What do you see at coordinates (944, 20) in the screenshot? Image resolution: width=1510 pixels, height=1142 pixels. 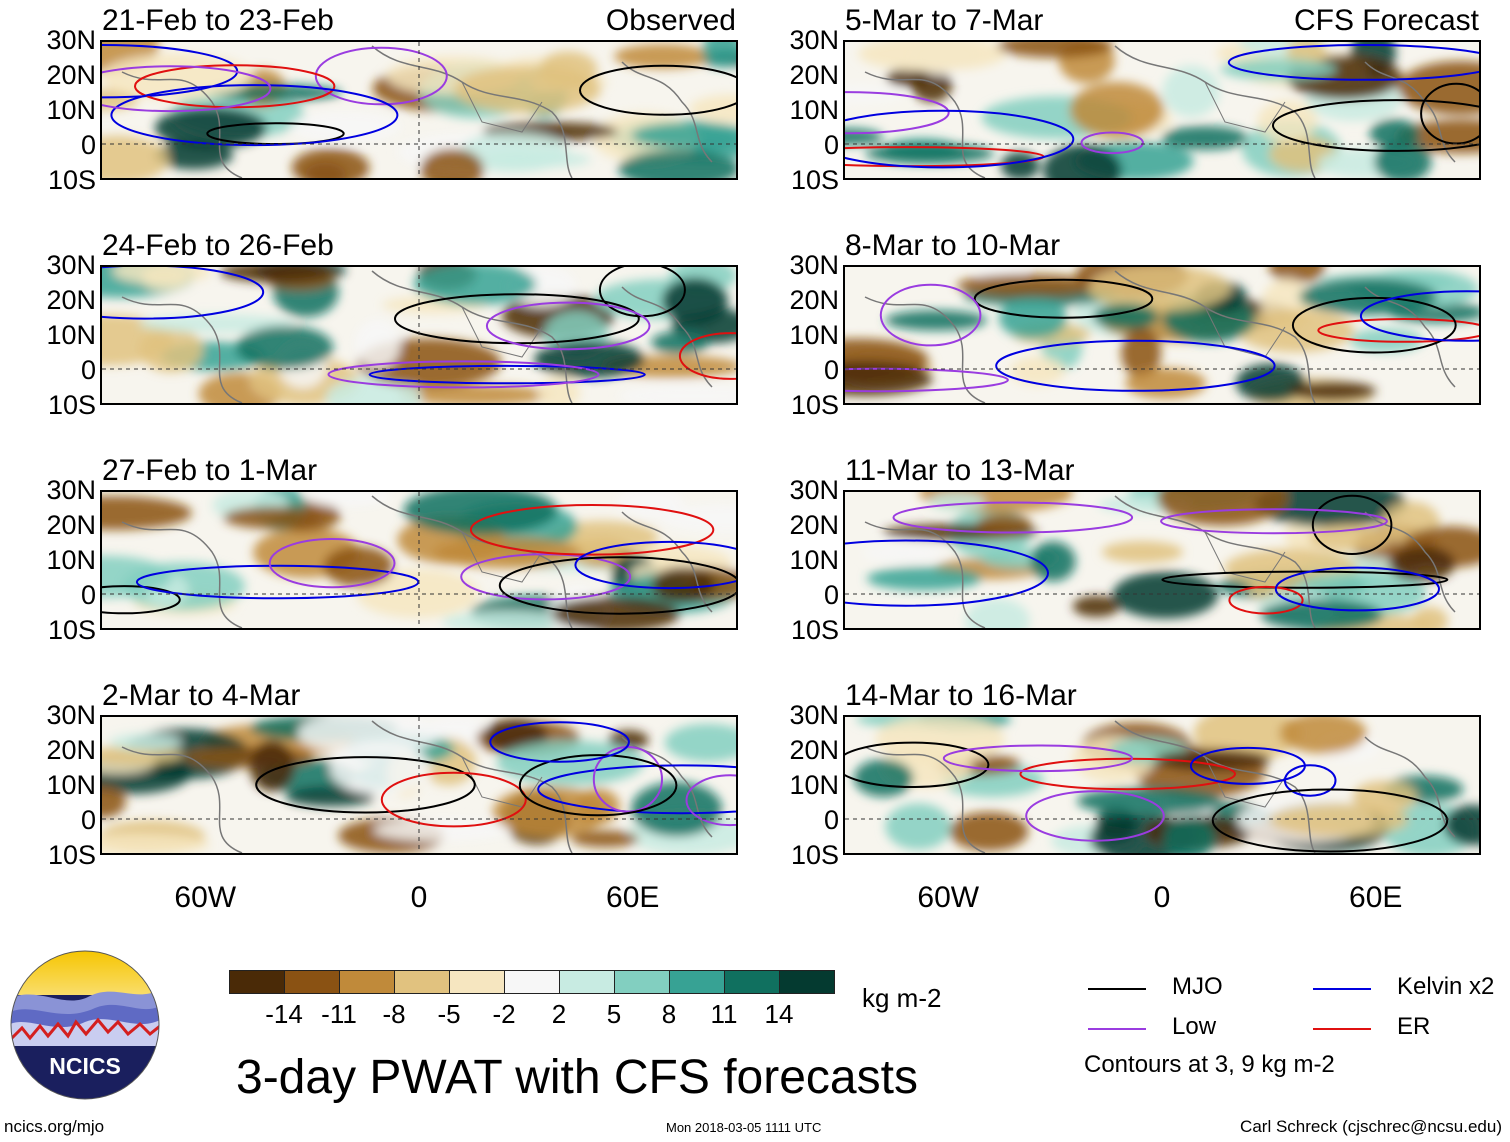 I see `panel-title: 5-Mar to 7-Mar` at bounding box center [944, 20].